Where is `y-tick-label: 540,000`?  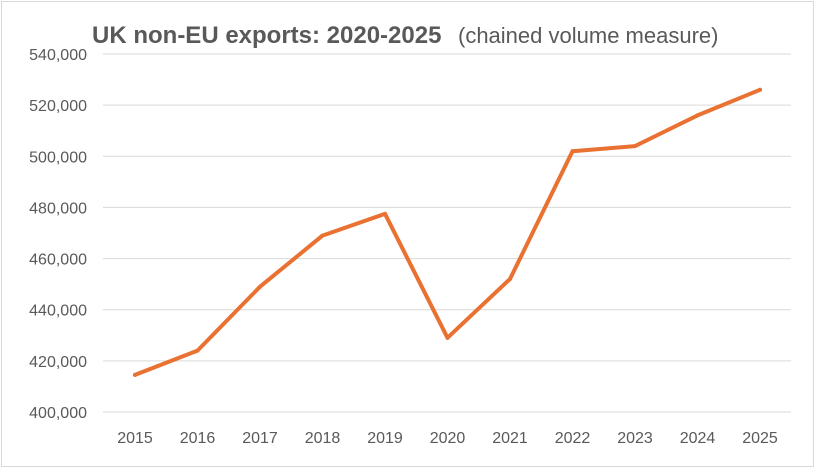
y-tick-label: 540,000 is located at coordinates (58, 55).